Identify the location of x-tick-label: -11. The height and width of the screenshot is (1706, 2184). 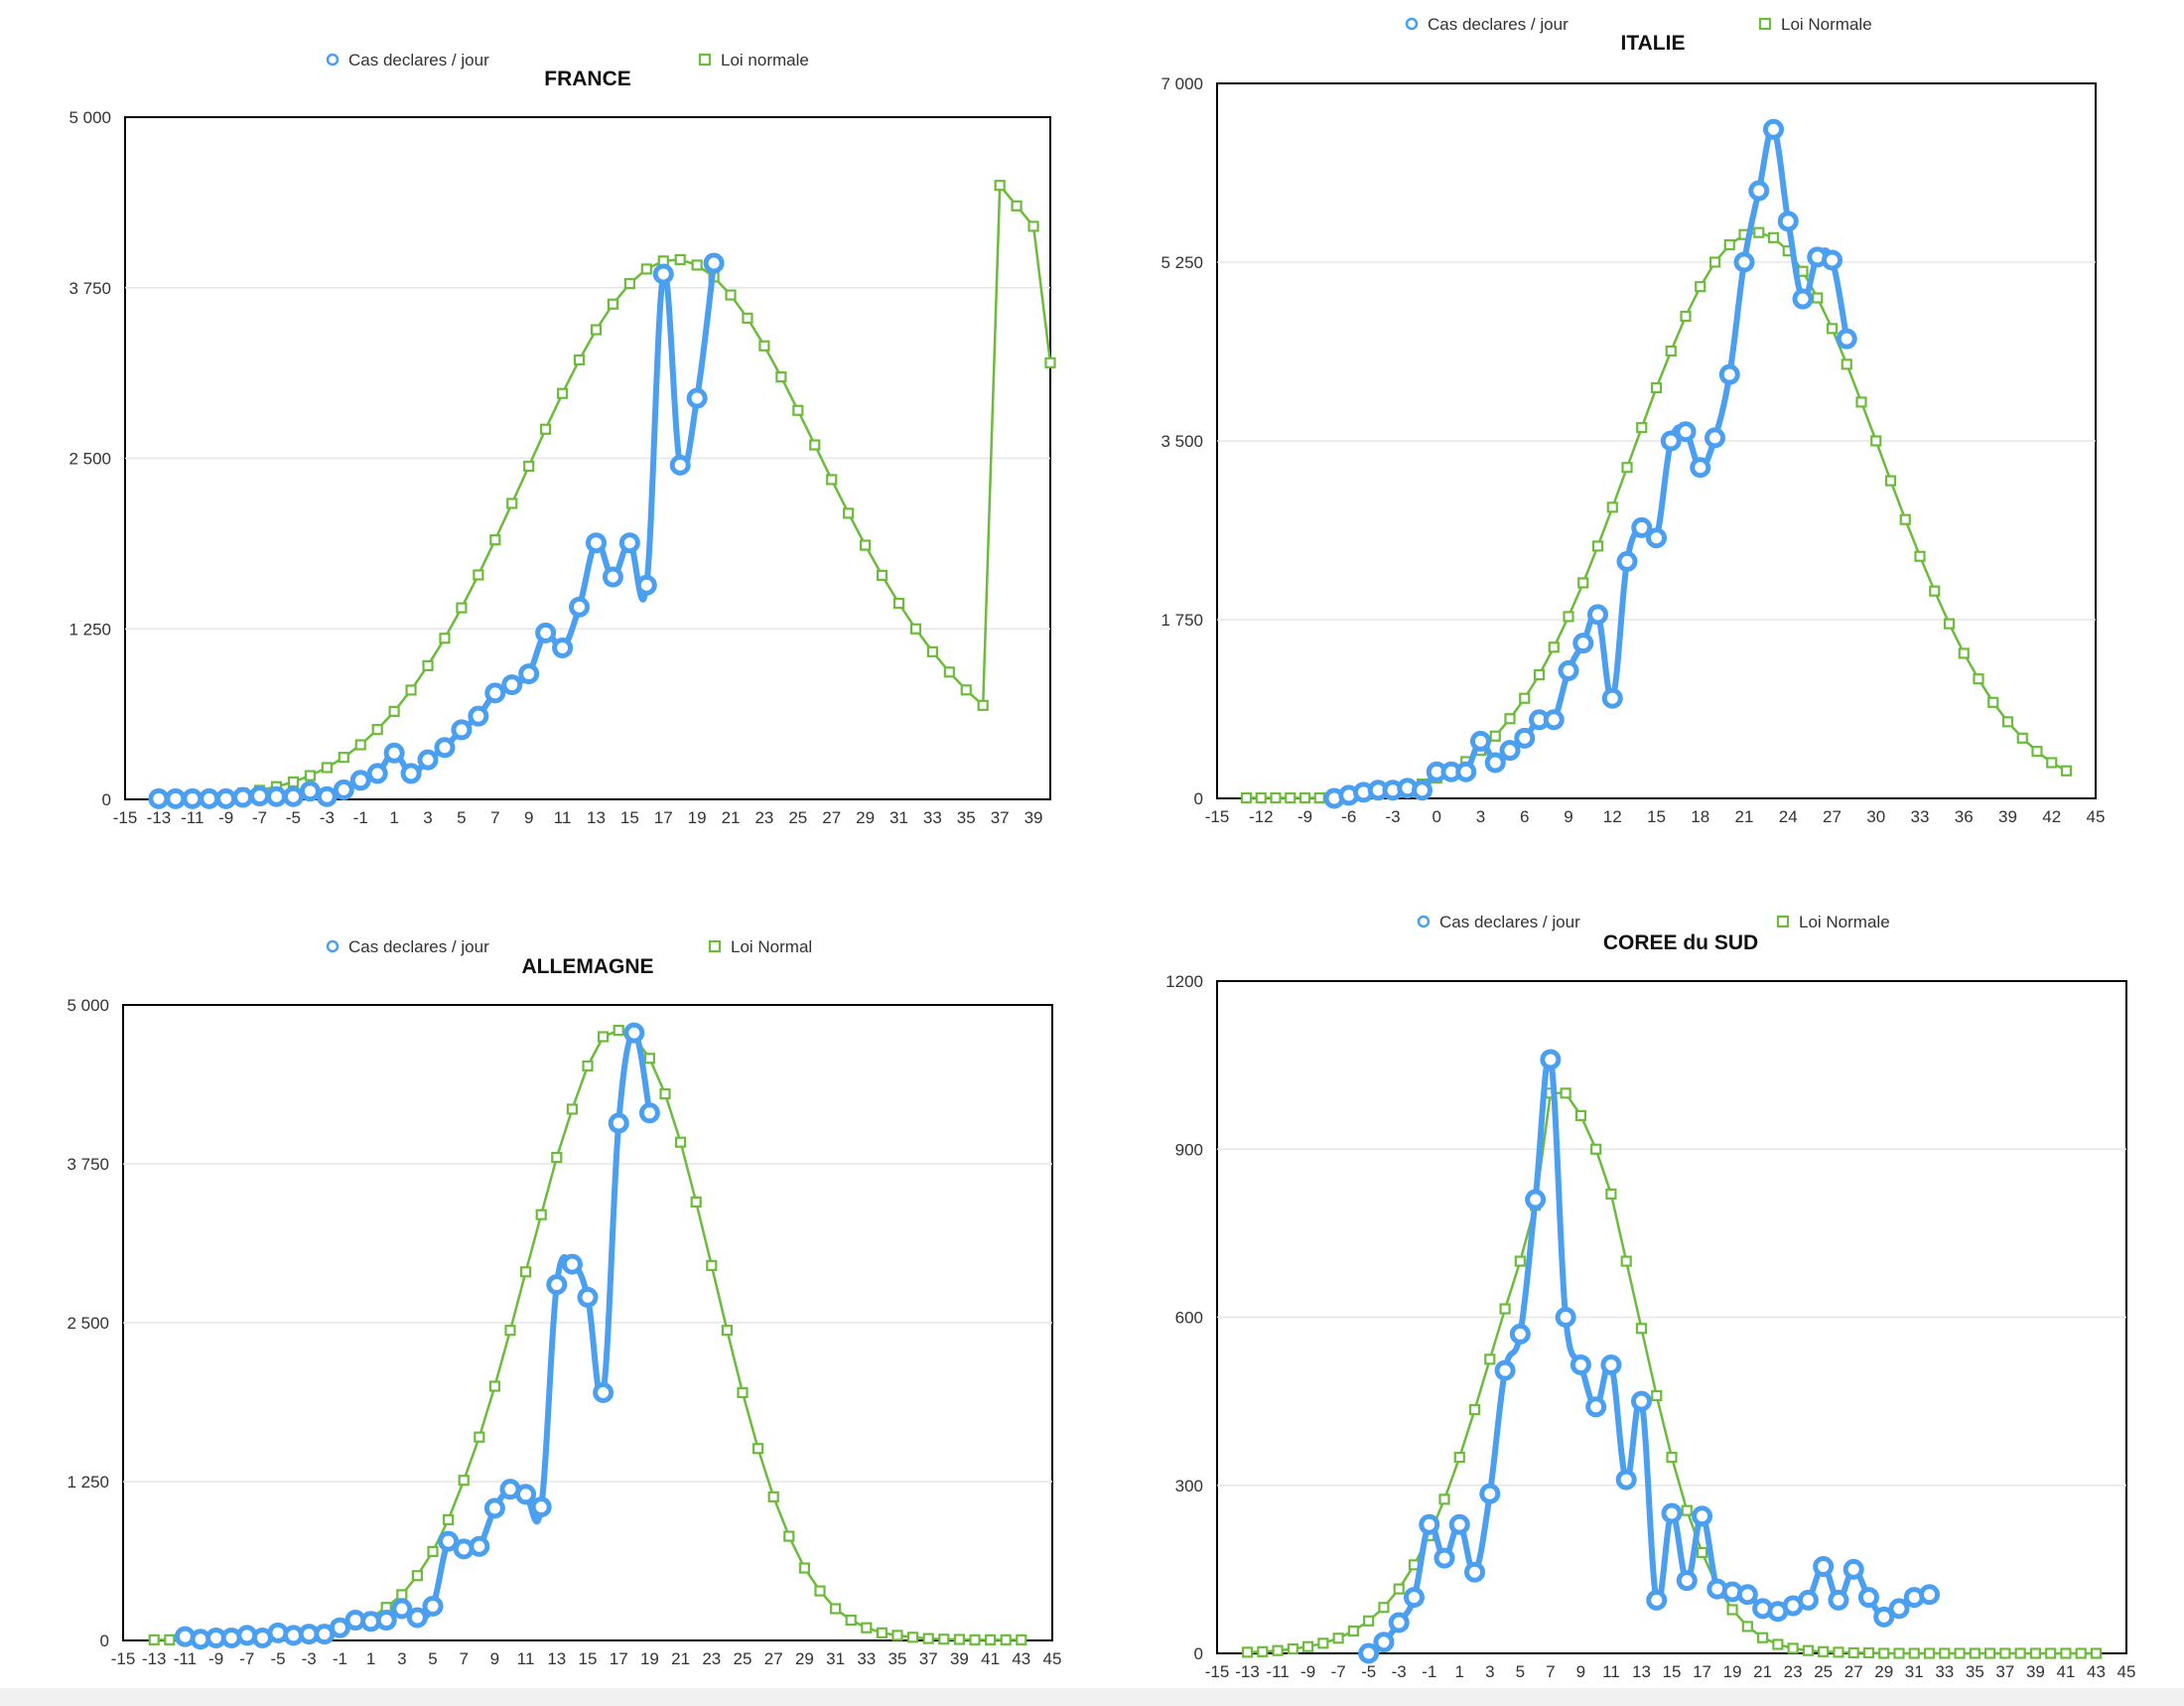
(192, 817).